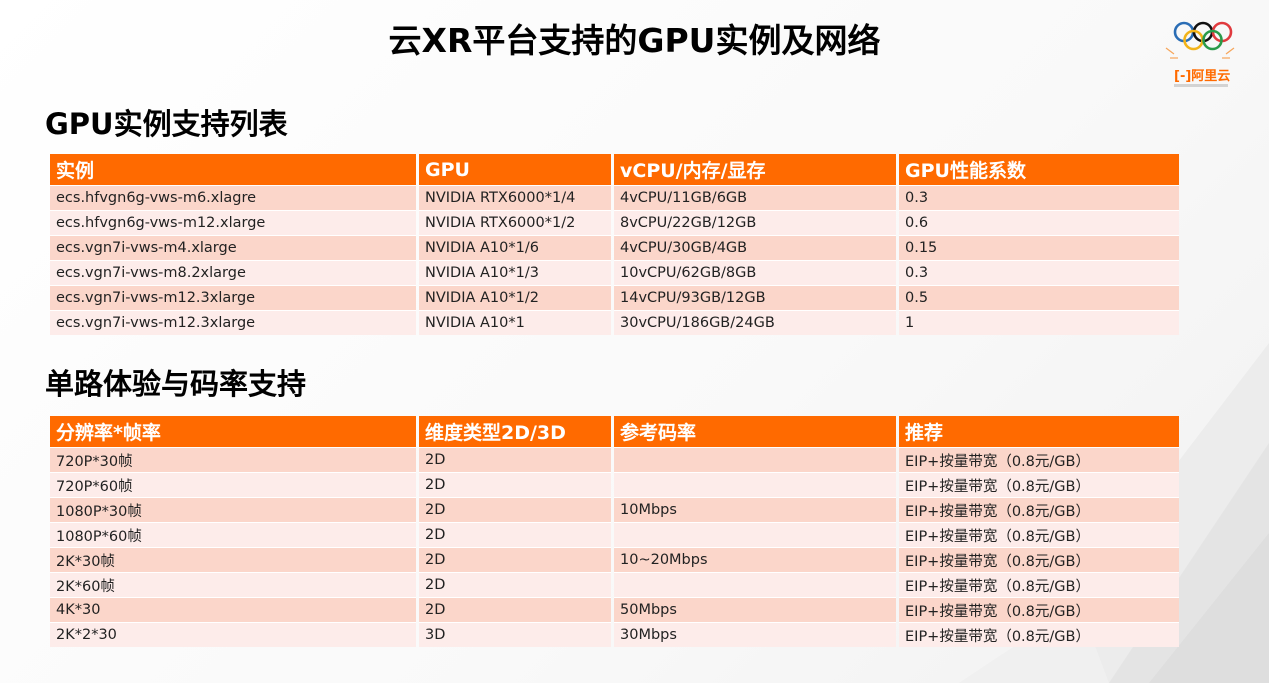  I want to click on table-row: 2K*60帧 2D EIP+按量带宽（0.8元/GB）, so click(614, 584).